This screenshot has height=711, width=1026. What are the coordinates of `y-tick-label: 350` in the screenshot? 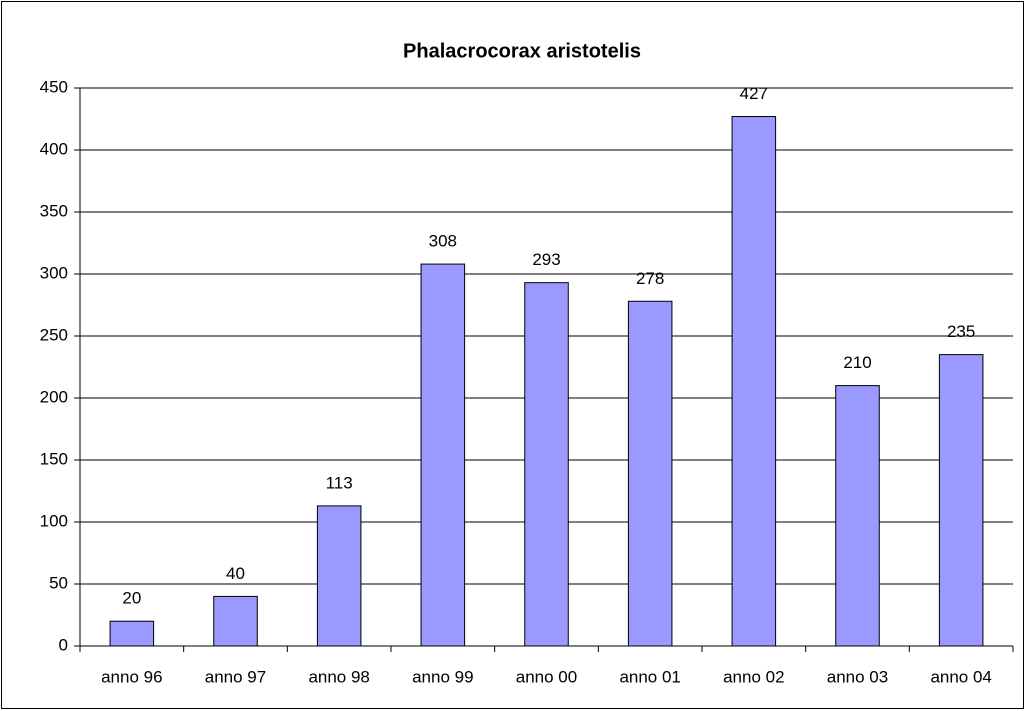 It's located at (54, 210).